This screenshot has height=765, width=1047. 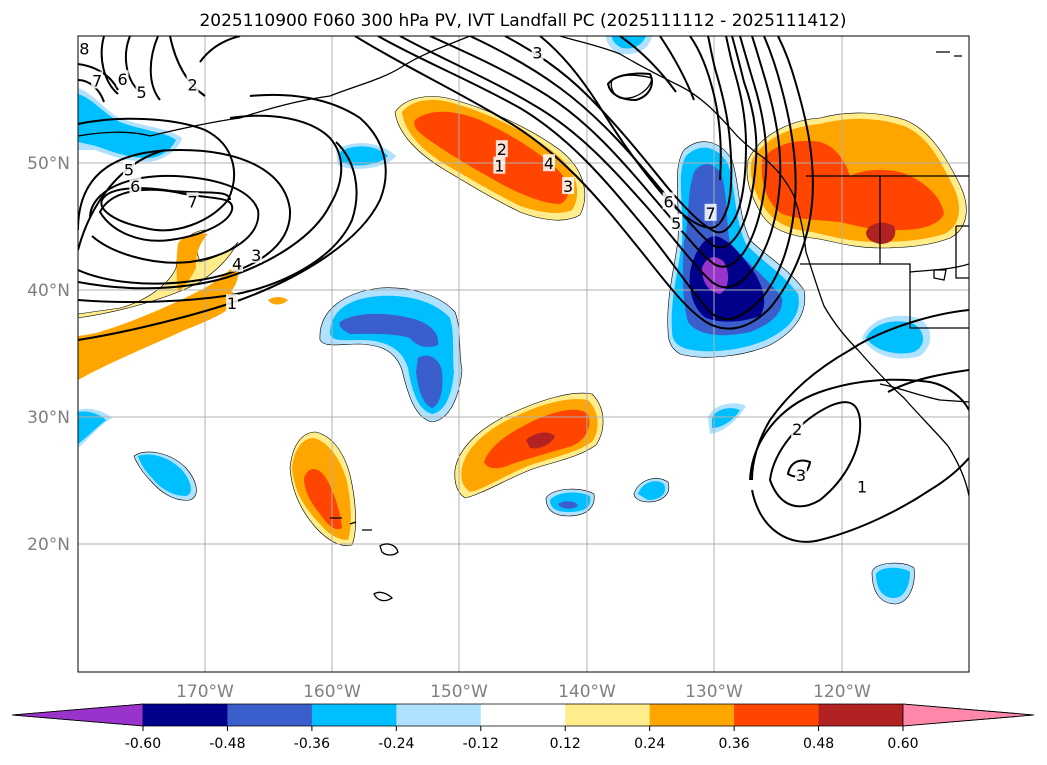 What do you see at coordinates (714, 692) in the screenshot?
I see `lon-tick-label: 130°W` at bounding box center [714, 692].